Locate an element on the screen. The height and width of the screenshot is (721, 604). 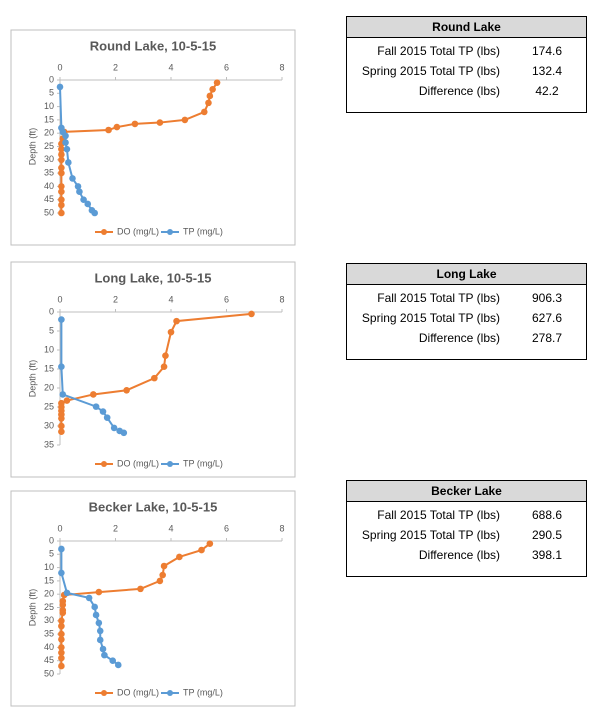
y-tick-label: 0 is located at coordinates (51, 540).